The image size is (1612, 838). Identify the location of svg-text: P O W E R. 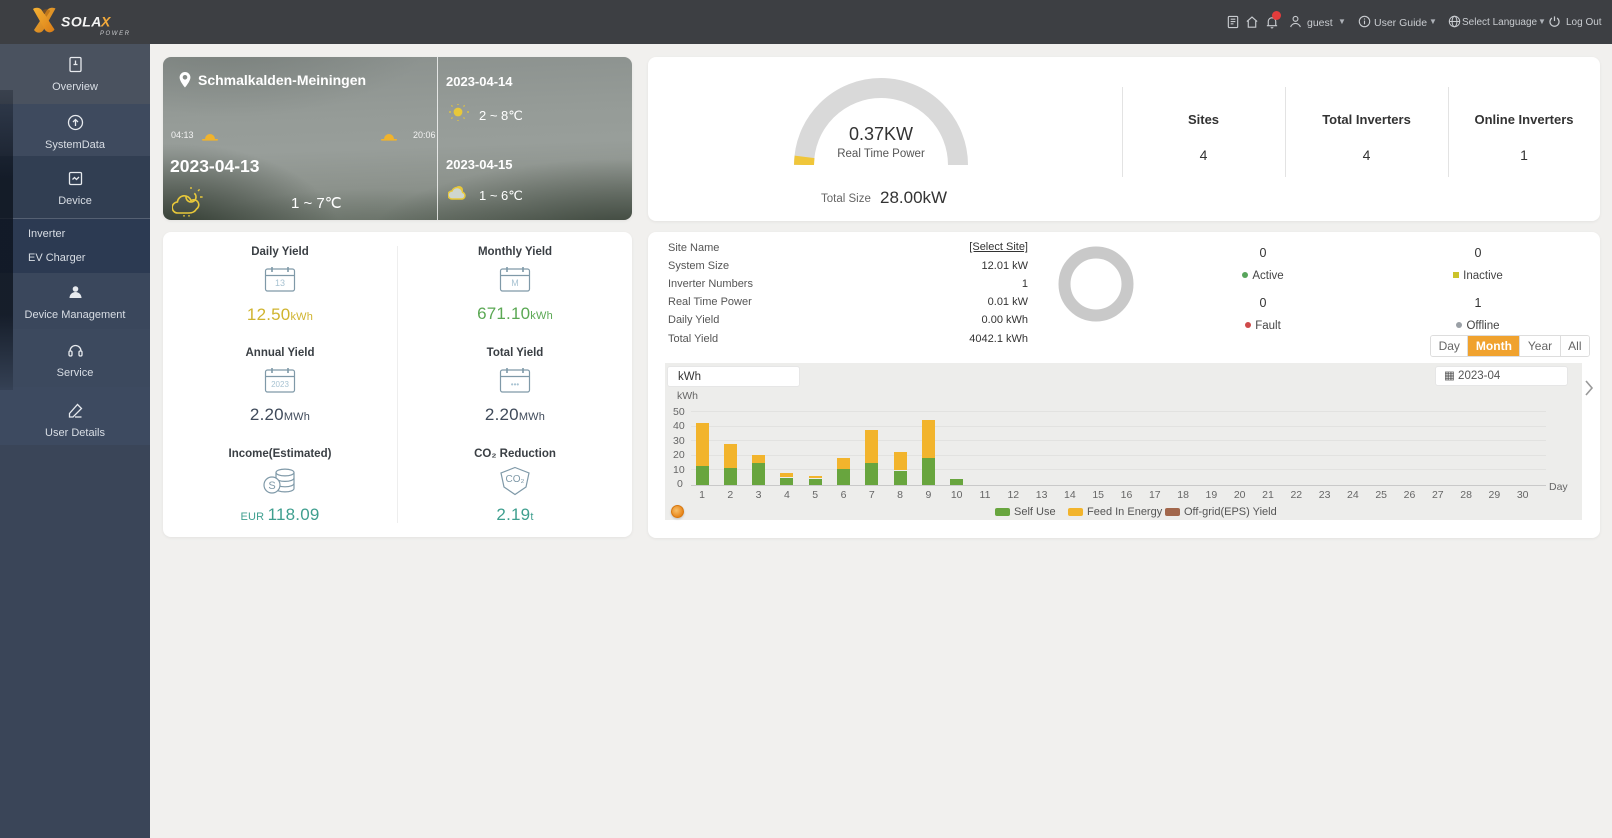
(115, 34).